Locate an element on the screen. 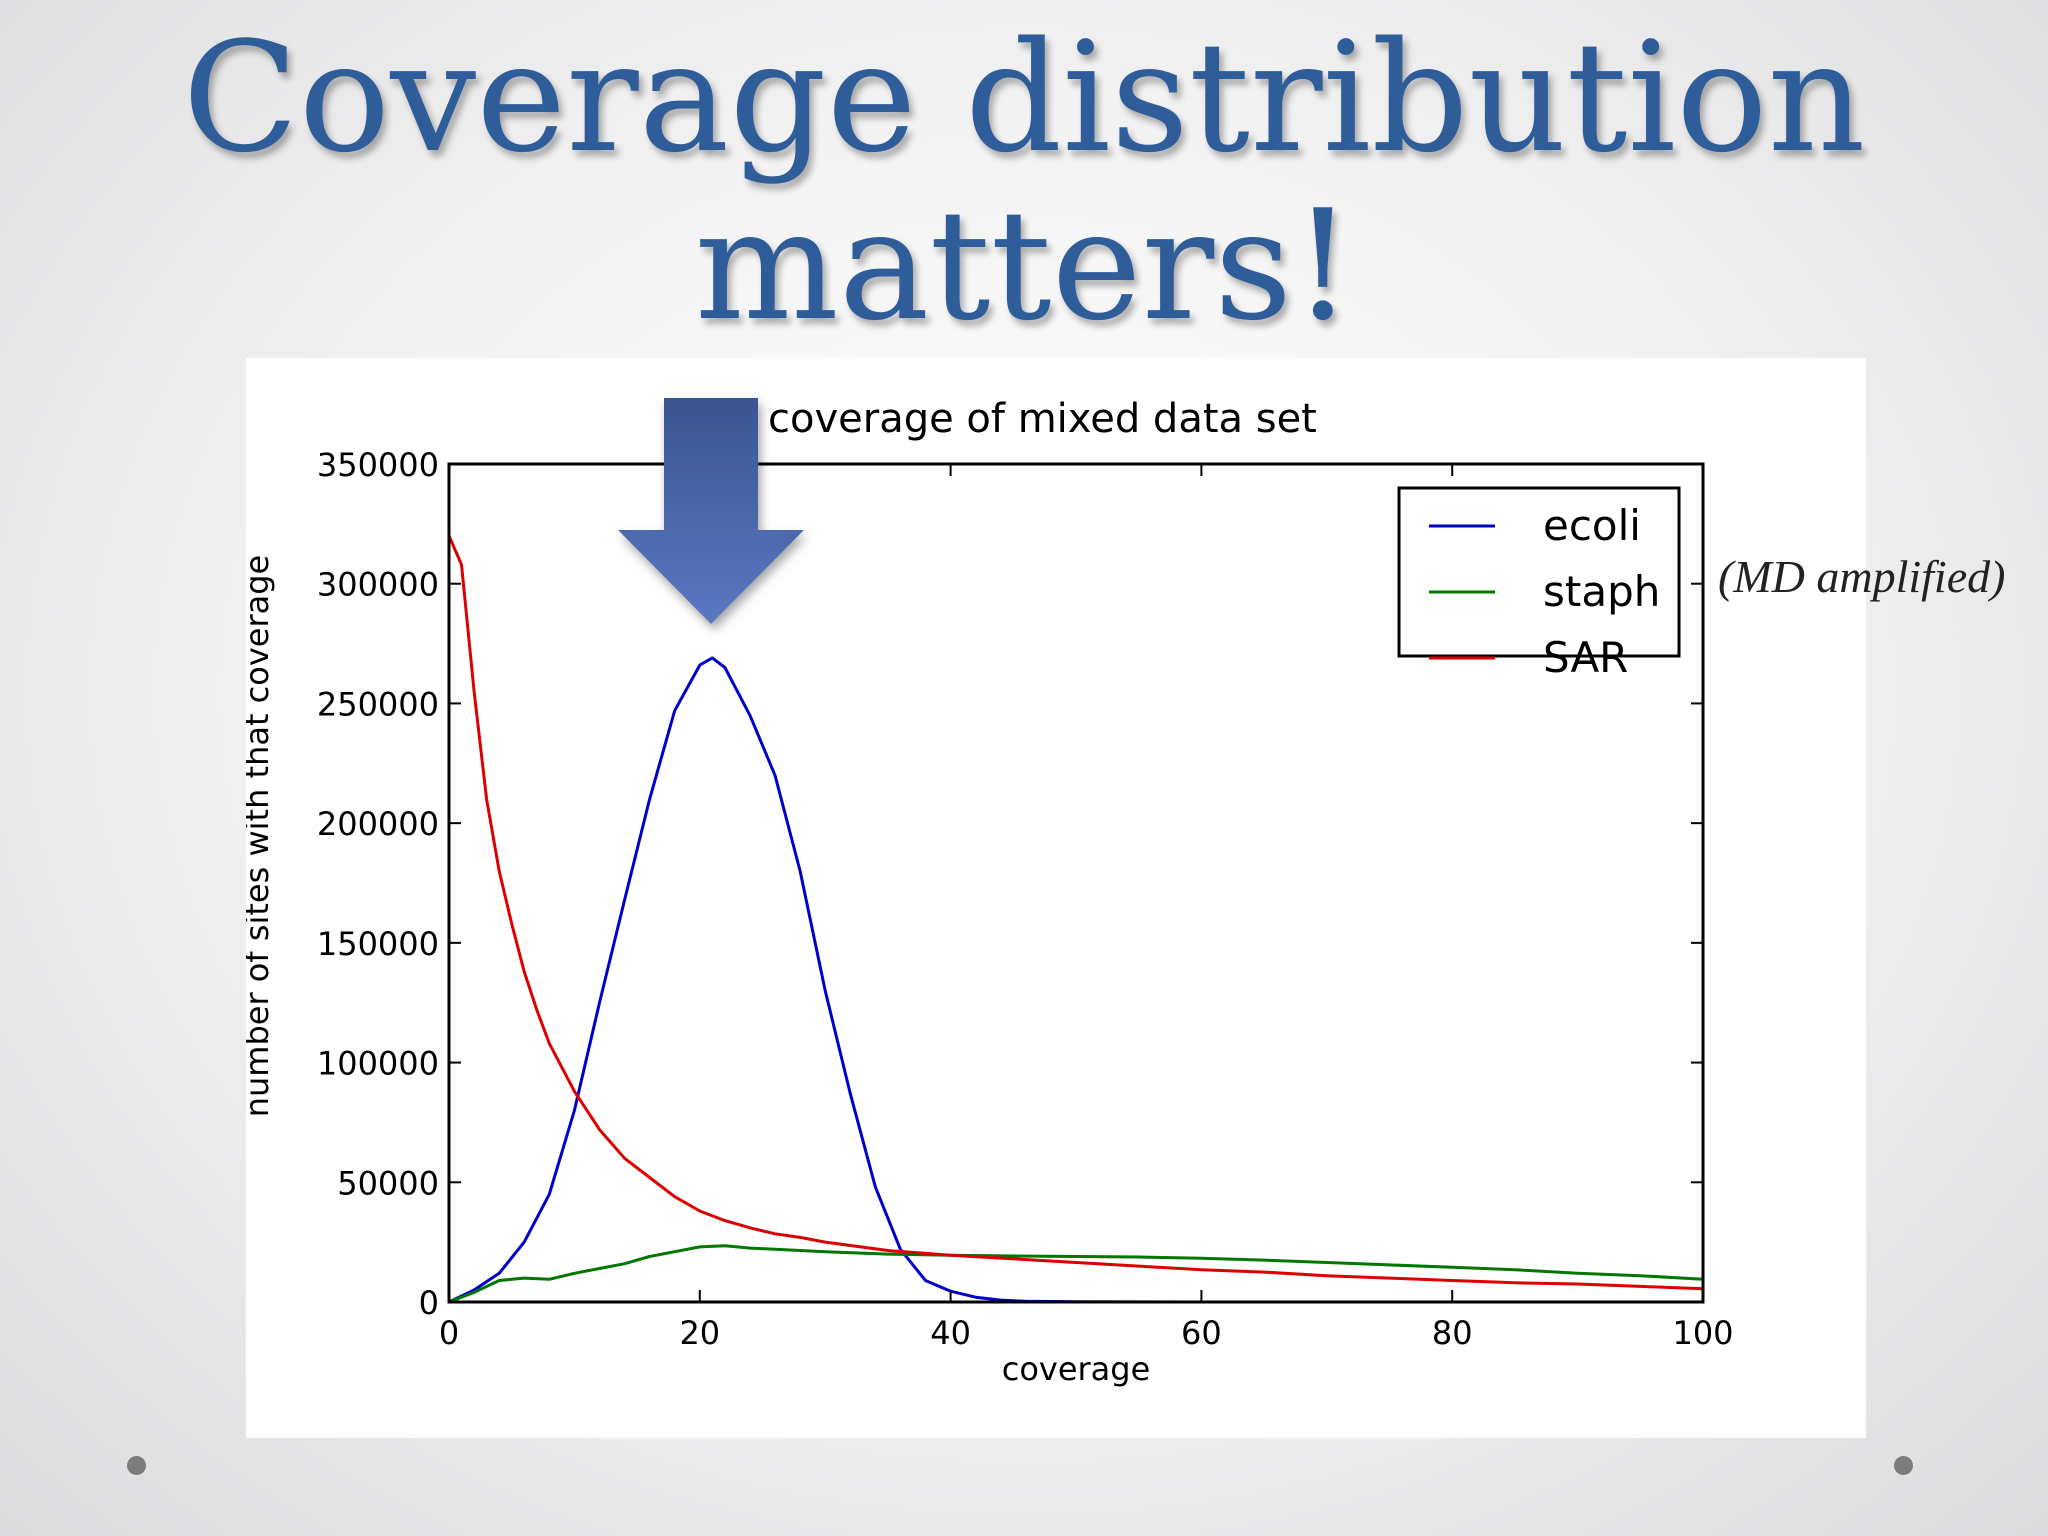 Image resolution: width=2048 pixels, height=1536 pixels. series-line-staph is located at coordinates (1076, 1274).